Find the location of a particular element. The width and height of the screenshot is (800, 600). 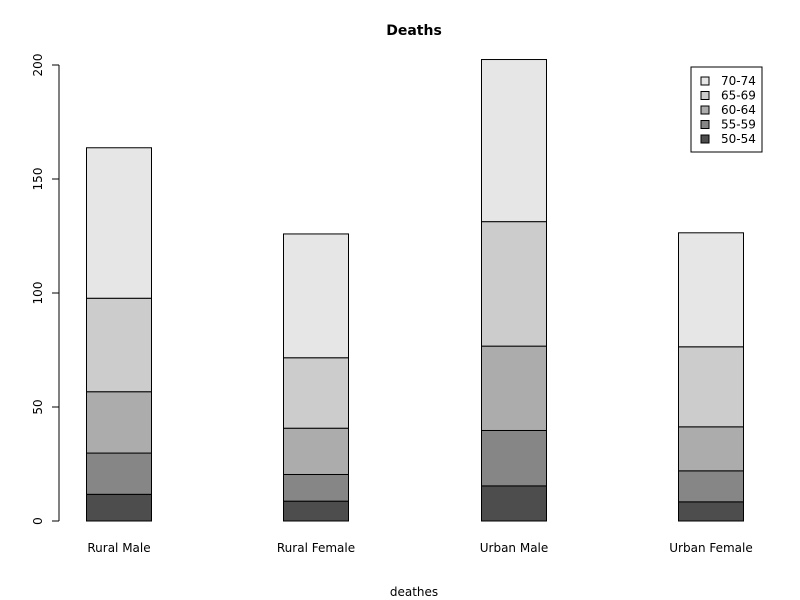

category-label: Urban Male is located at coordinates (514, 548).